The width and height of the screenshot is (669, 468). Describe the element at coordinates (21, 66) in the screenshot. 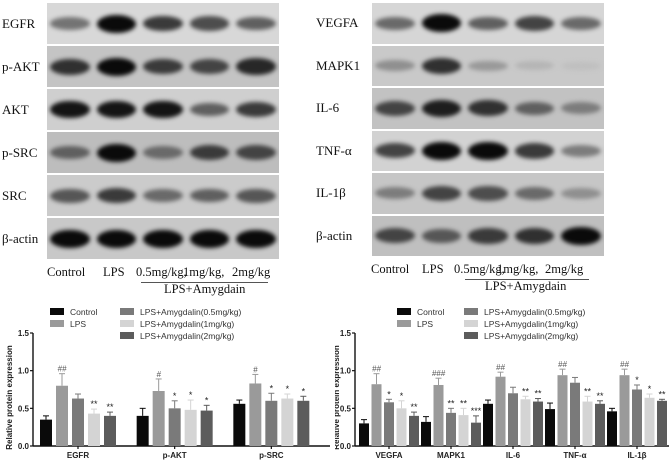

I see `blot-row-label: p-AKT` at that location.